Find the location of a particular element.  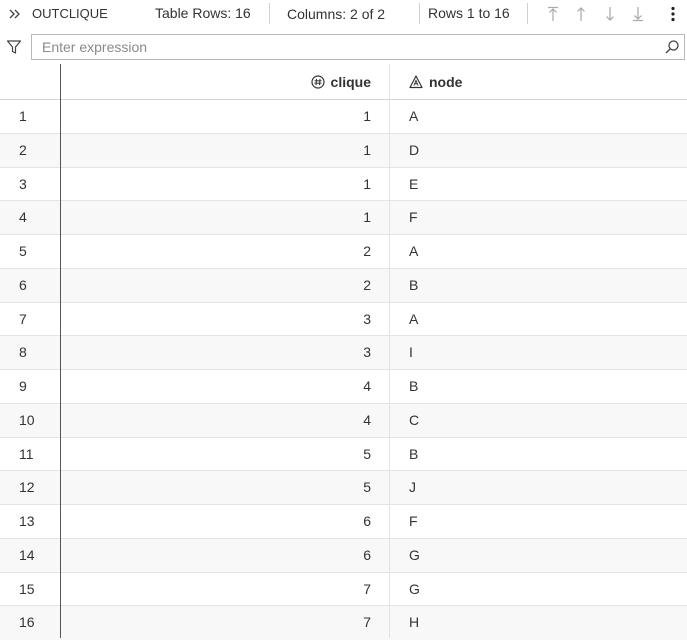

filter-expression-input is located at coordinates (342, 47).